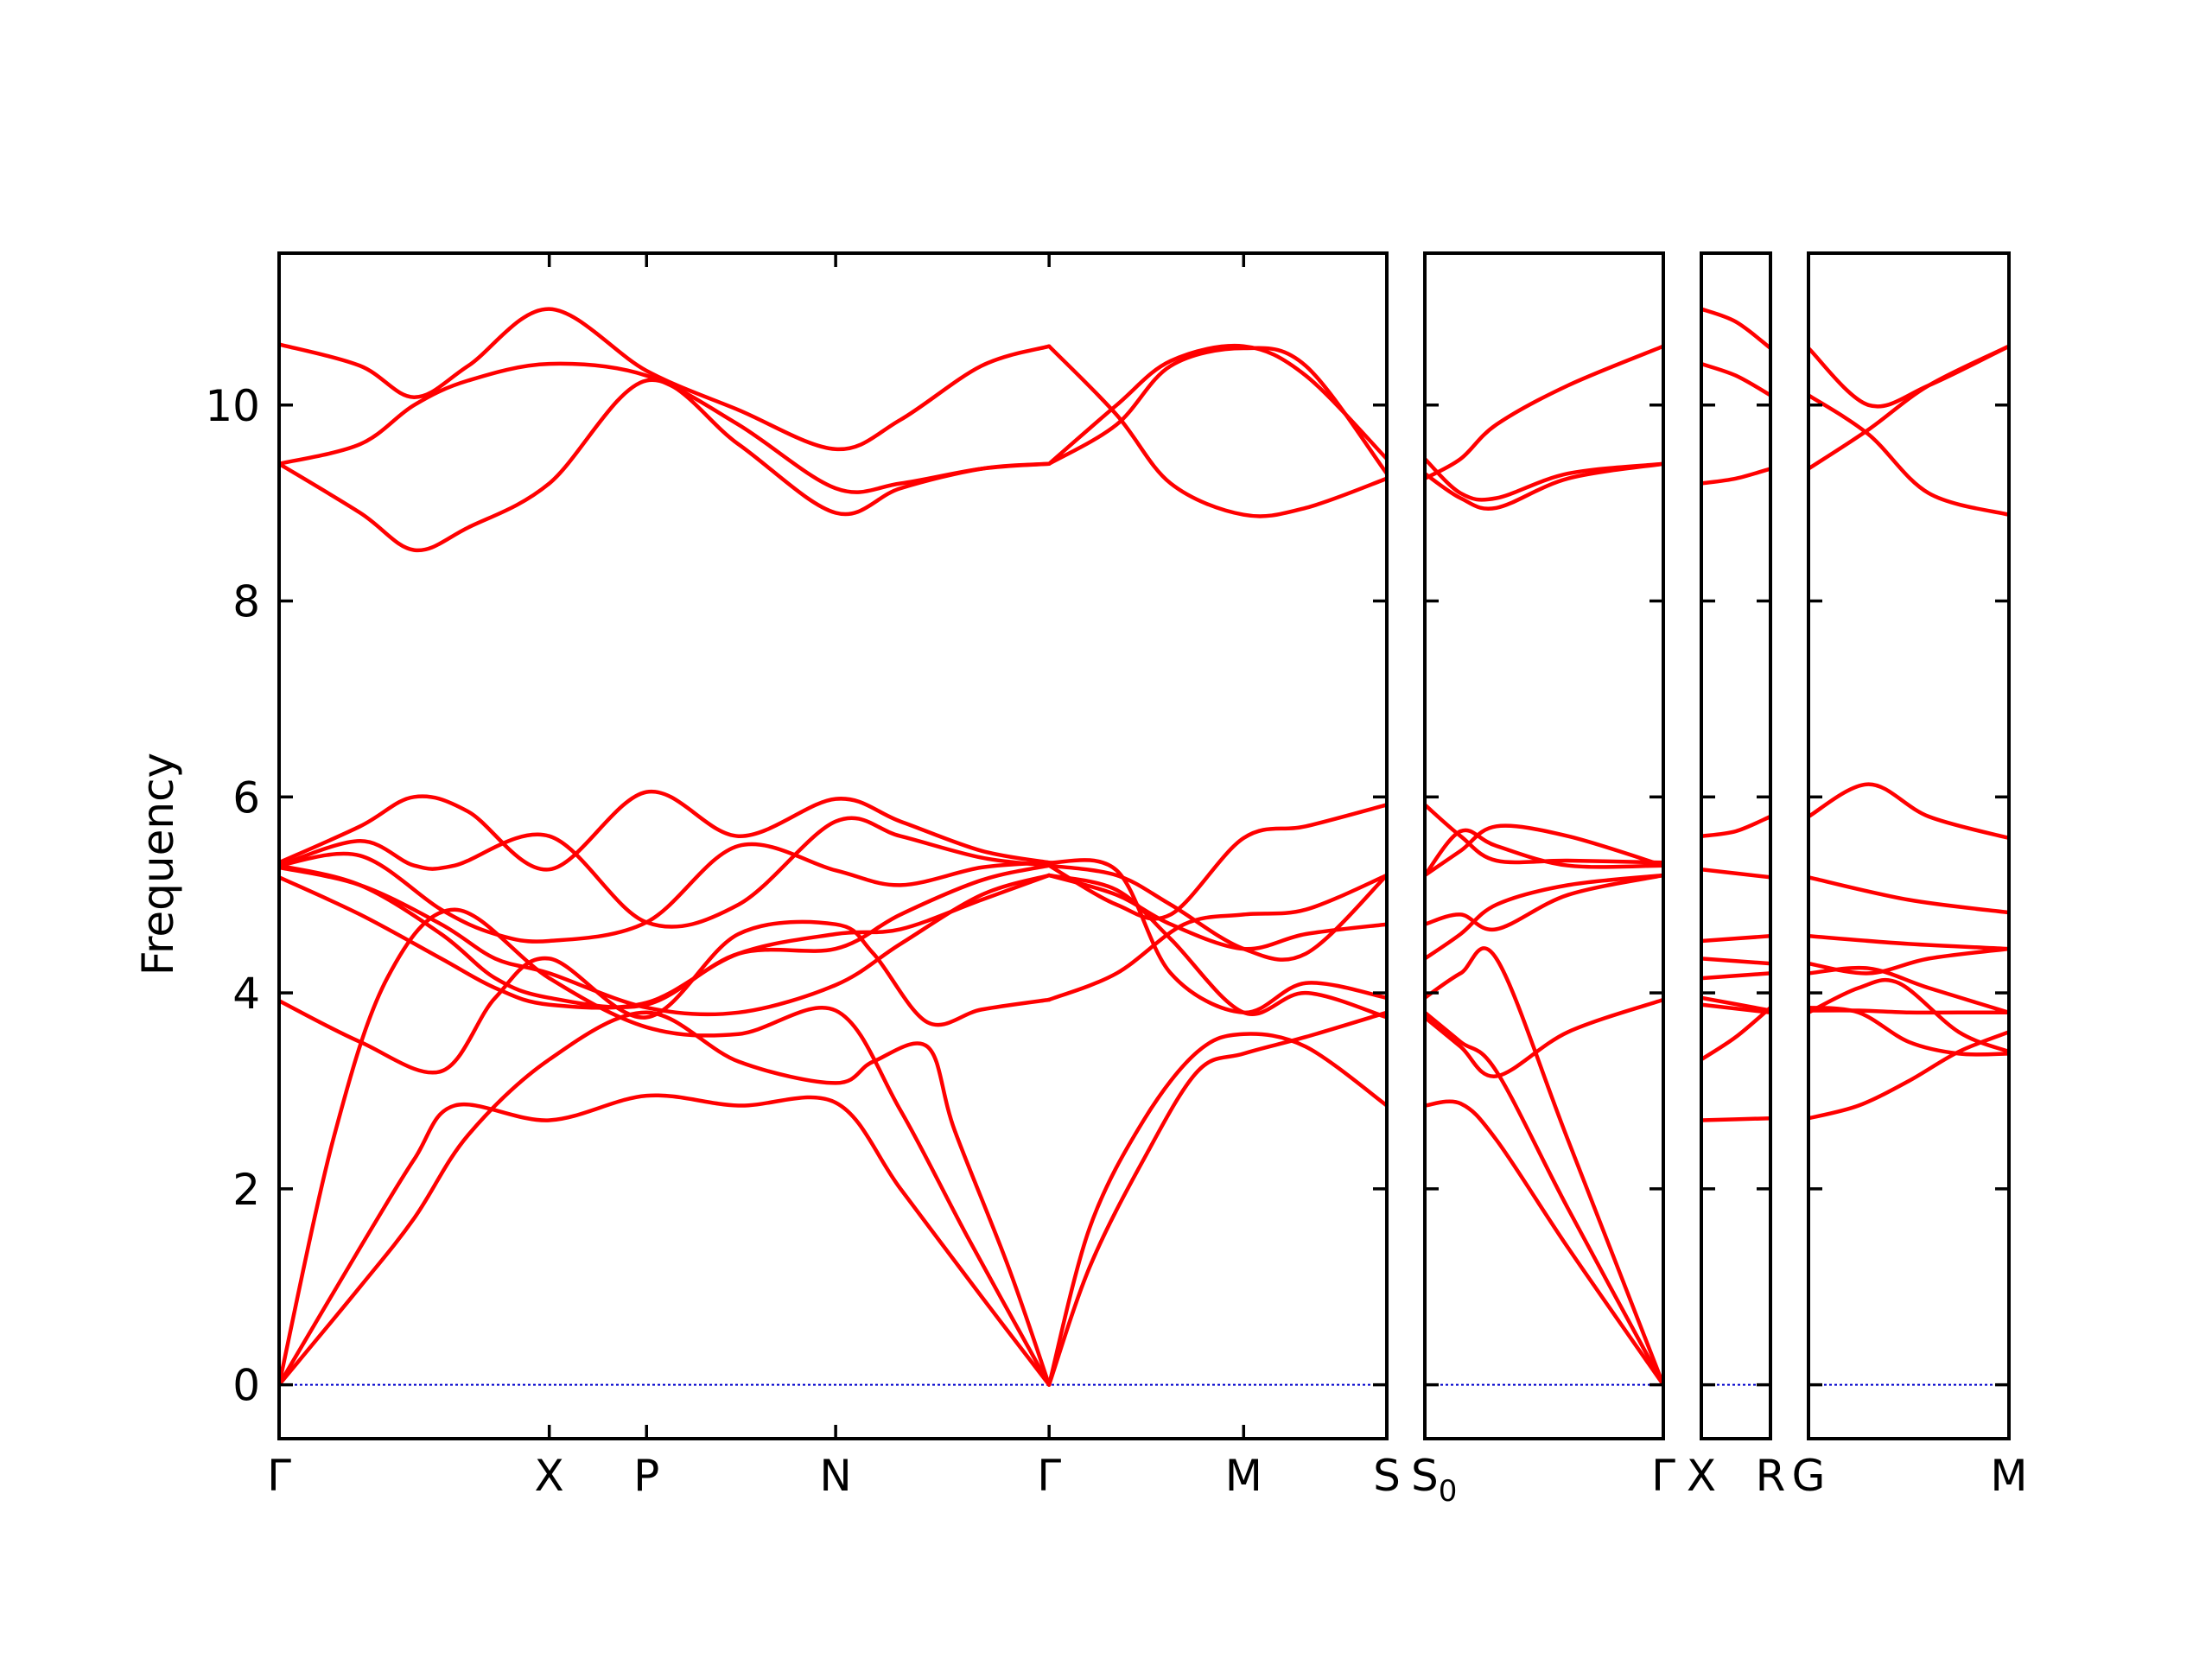 This screenshot has width=2212, height=1659. Describe the element at coordinates (646, 1476) in the screenshot. I see `x-tick-label: P` at that location.